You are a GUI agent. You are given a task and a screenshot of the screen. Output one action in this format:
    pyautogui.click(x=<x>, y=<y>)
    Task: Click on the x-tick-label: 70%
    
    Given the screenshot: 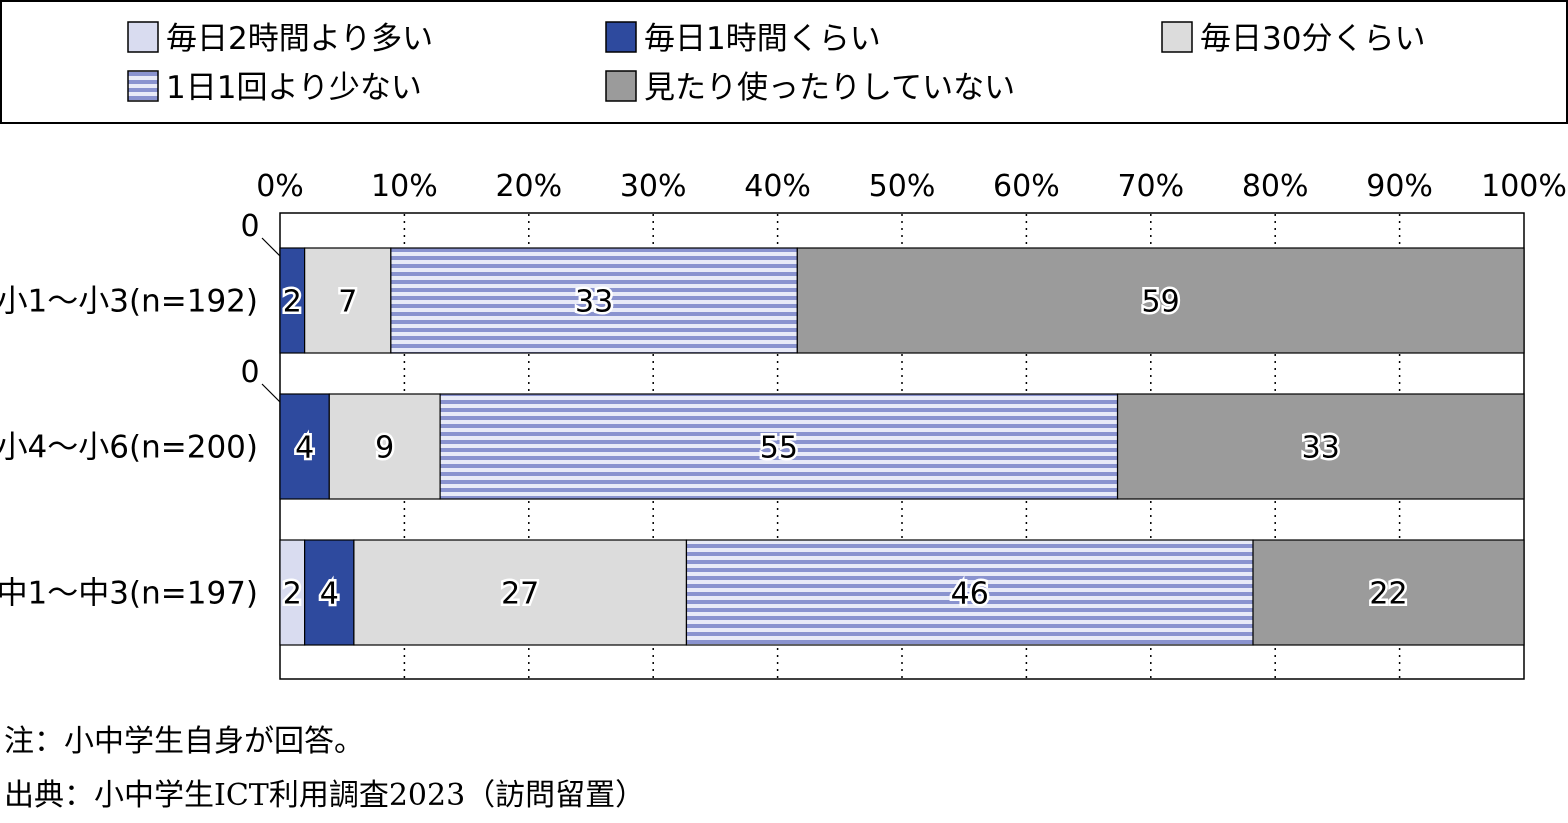 What is the action you would take?
    pyautogui.click(x=1150, y=186)
    